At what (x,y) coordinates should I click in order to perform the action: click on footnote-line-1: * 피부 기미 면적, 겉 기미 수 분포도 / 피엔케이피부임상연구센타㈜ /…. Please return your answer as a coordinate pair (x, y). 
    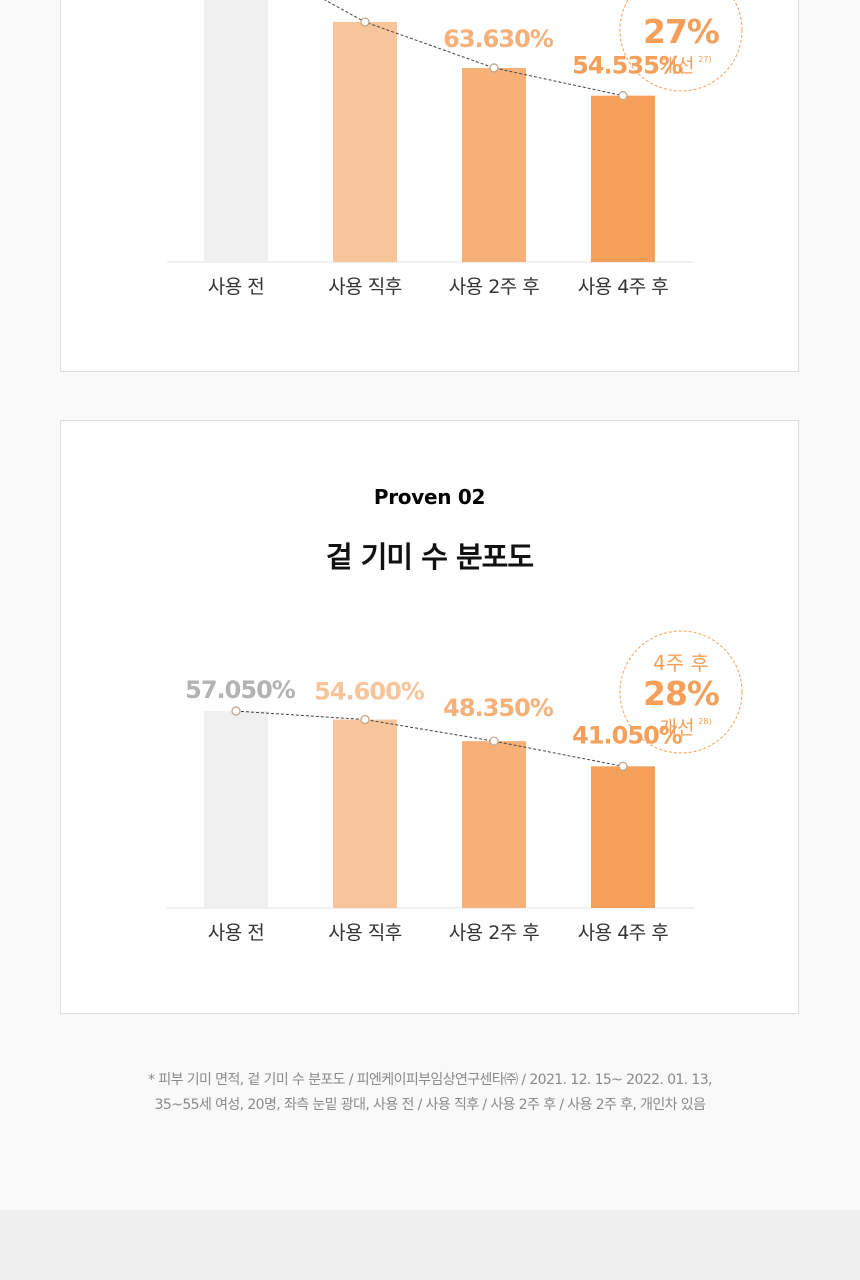
    Looking at the image, I should click on (430, 1080).